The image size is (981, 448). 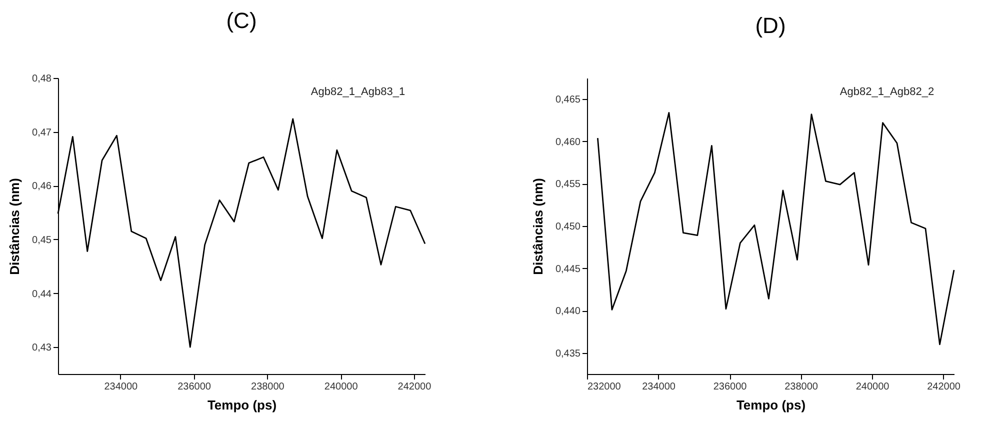 I want to click on y-tick-label: 0,44, so click(x=42, y=294).